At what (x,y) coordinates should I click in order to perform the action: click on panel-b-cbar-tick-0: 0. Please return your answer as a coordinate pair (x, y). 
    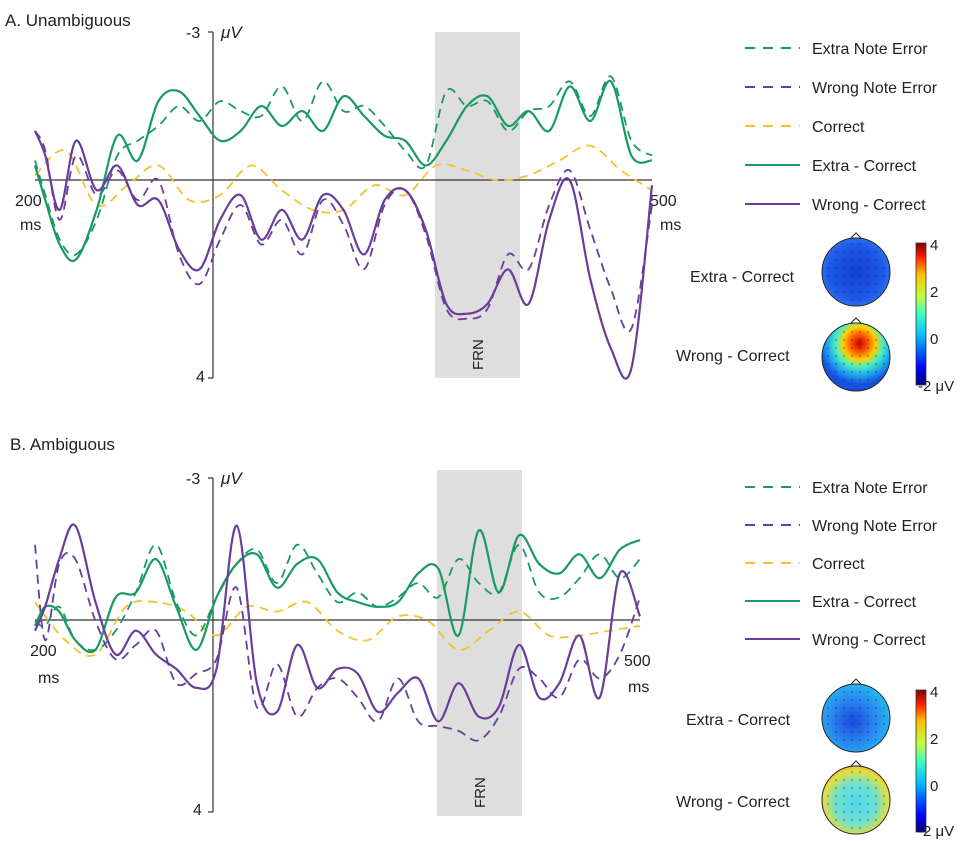
    Looking at the image, I should click on (934, 786).